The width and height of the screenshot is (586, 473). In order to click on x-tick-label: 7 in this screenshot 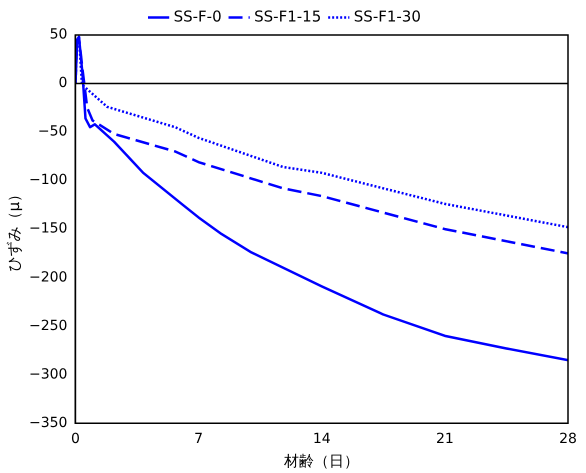, I will do `click(199, 439)`.